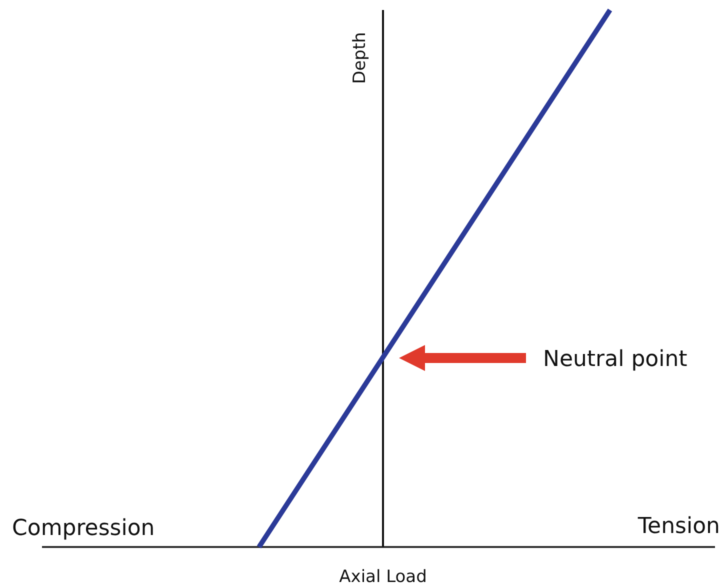  What do you see at coordinates (383, 577) in the screenshot?
I see `x-axis-title: Axial Load` at bounding box center [383, 577].